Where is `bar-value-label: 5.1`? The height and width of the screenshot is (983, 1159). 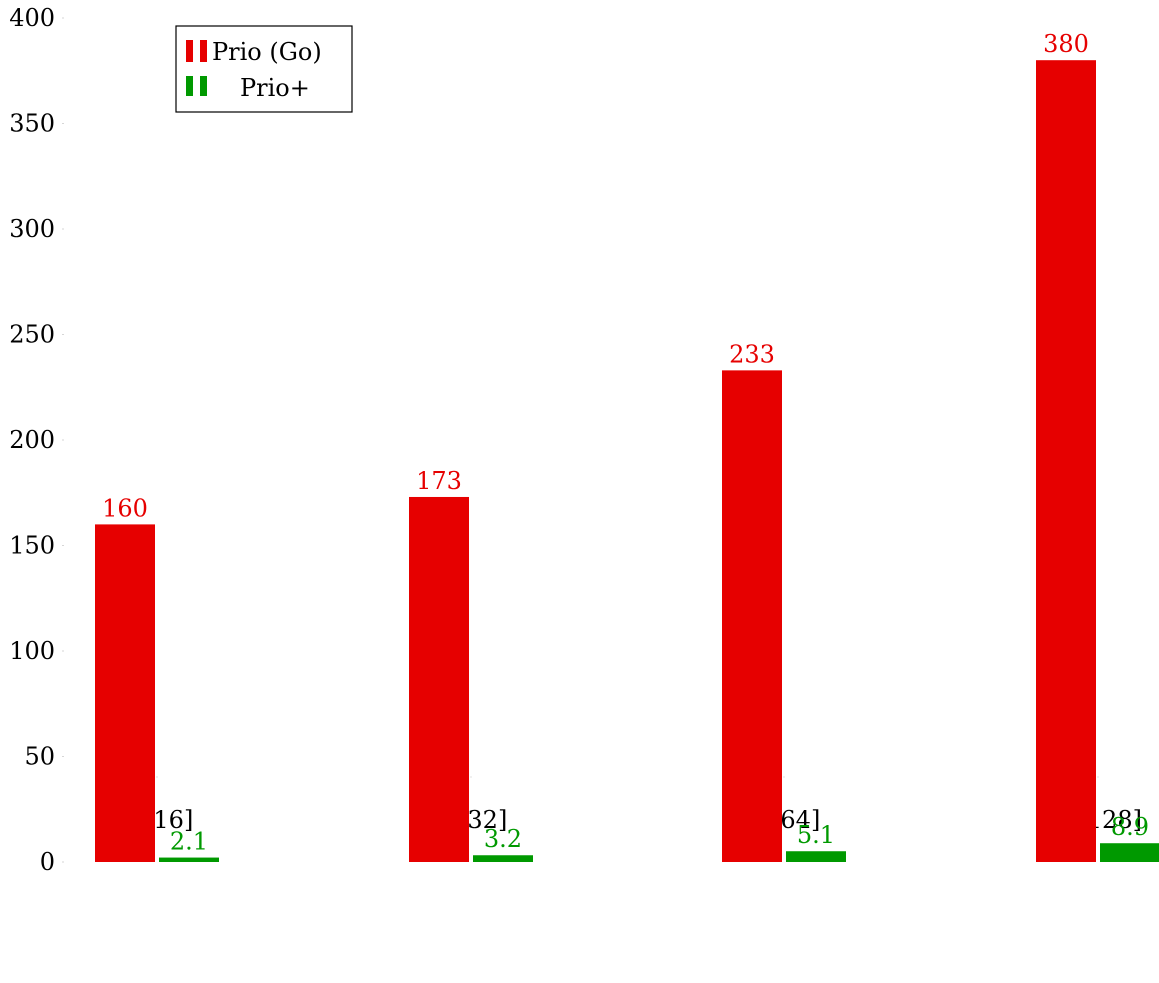
bar-value-label: 5.1 is located at coordinates (816, 835).